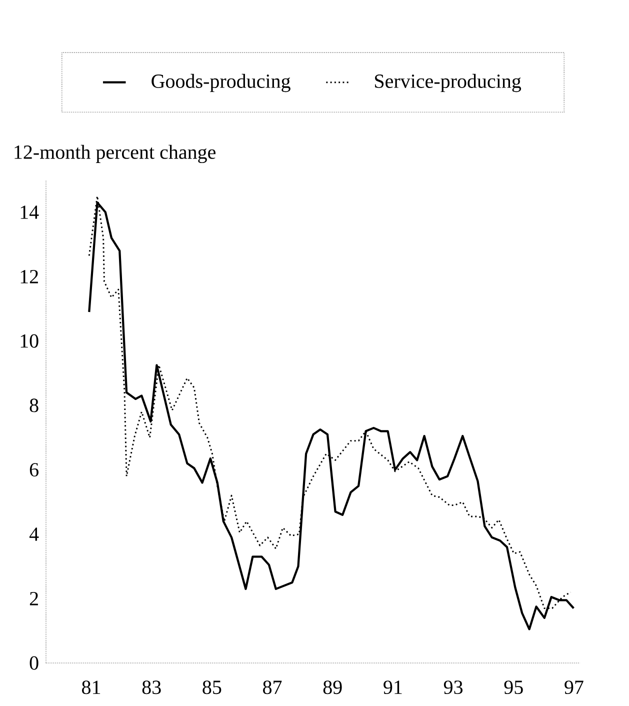 This screenshot has width=629, height=706. What do you see at coordinates (453, 687) in the screenshot?
I see `x-tick-label: 93` at bounding box center [453, 687].